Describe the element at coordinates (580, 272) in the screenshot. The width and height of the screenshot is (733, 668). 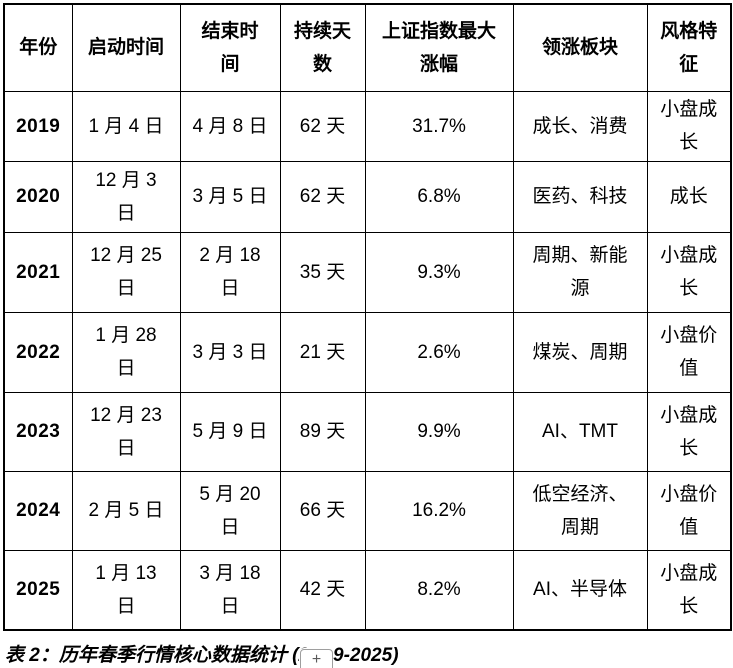
I see `cell-sectors: 周期、新能 源` at that location.